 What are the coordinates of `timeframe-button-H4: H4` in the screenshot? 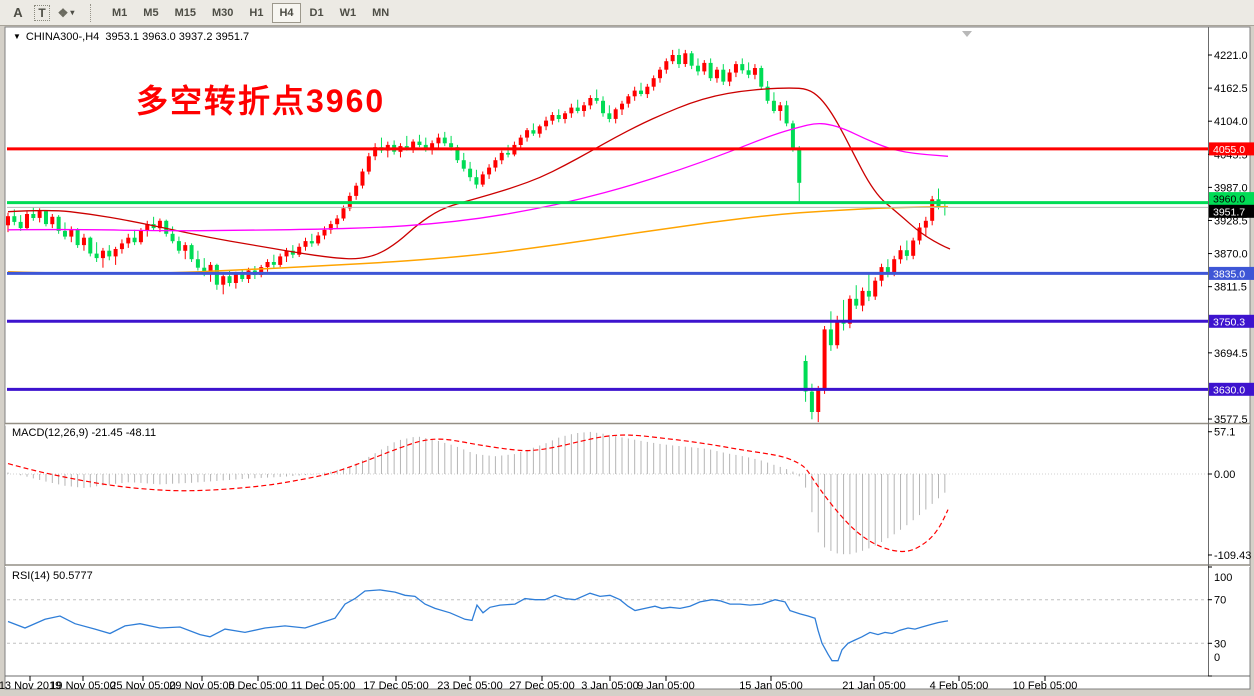 It's located at (286, 12).